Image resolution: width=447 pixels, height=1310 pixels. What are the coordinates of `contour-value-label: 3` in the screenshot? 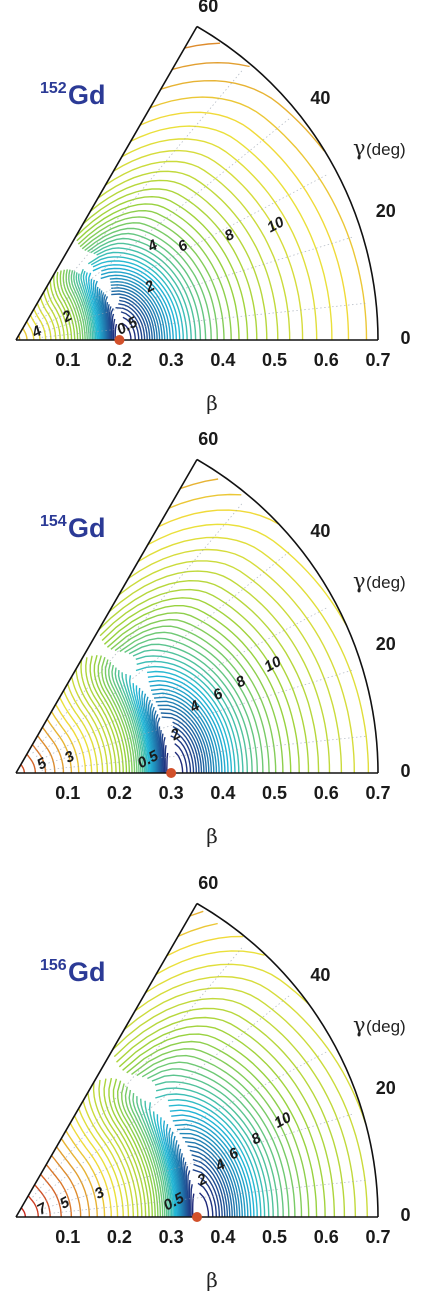 It's located at (100, 1192).